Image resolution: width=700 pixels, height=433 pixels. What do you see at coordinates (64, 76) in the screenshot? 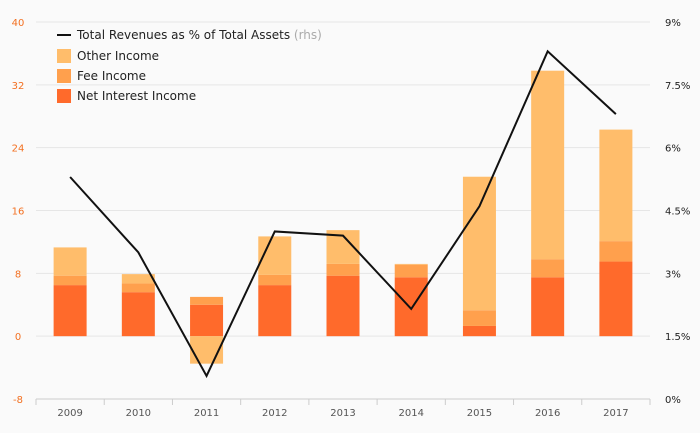
I see `legend-fee-income-swatch` at bounding box center [64, 76].